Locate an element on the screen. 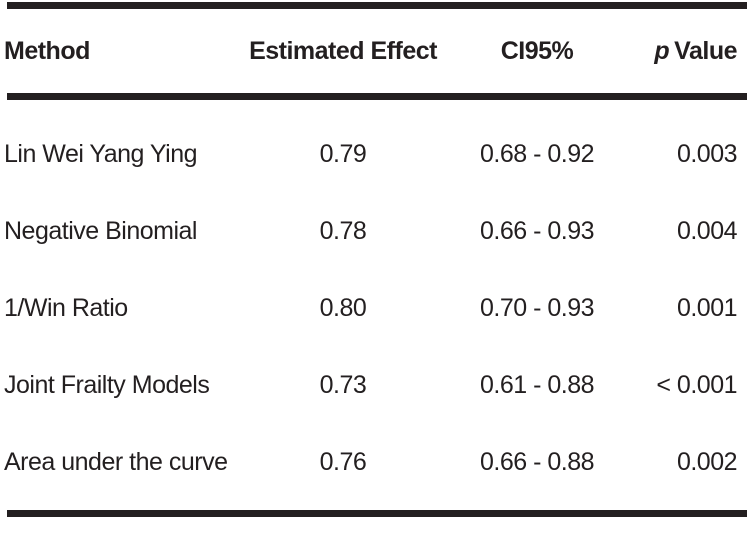 This screenshot has height=536, width=750. method-cell: Joint Frailty Models is located at coordinates (107, 385).